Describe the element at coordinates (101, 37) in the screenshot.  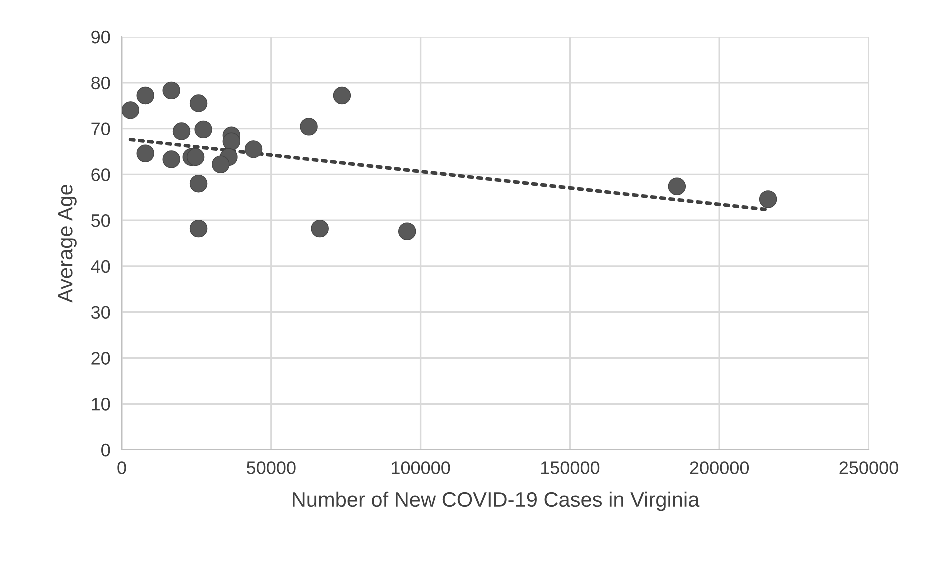
I see `y-tick-label: 90` at that location.